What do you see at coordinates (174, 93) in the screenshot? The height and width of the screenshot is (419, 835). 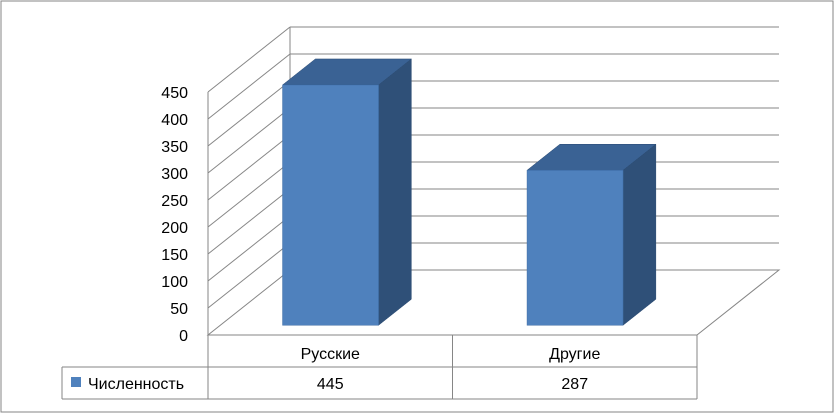 I see `y-tick-label: 450` at bounding box center [174, 93].